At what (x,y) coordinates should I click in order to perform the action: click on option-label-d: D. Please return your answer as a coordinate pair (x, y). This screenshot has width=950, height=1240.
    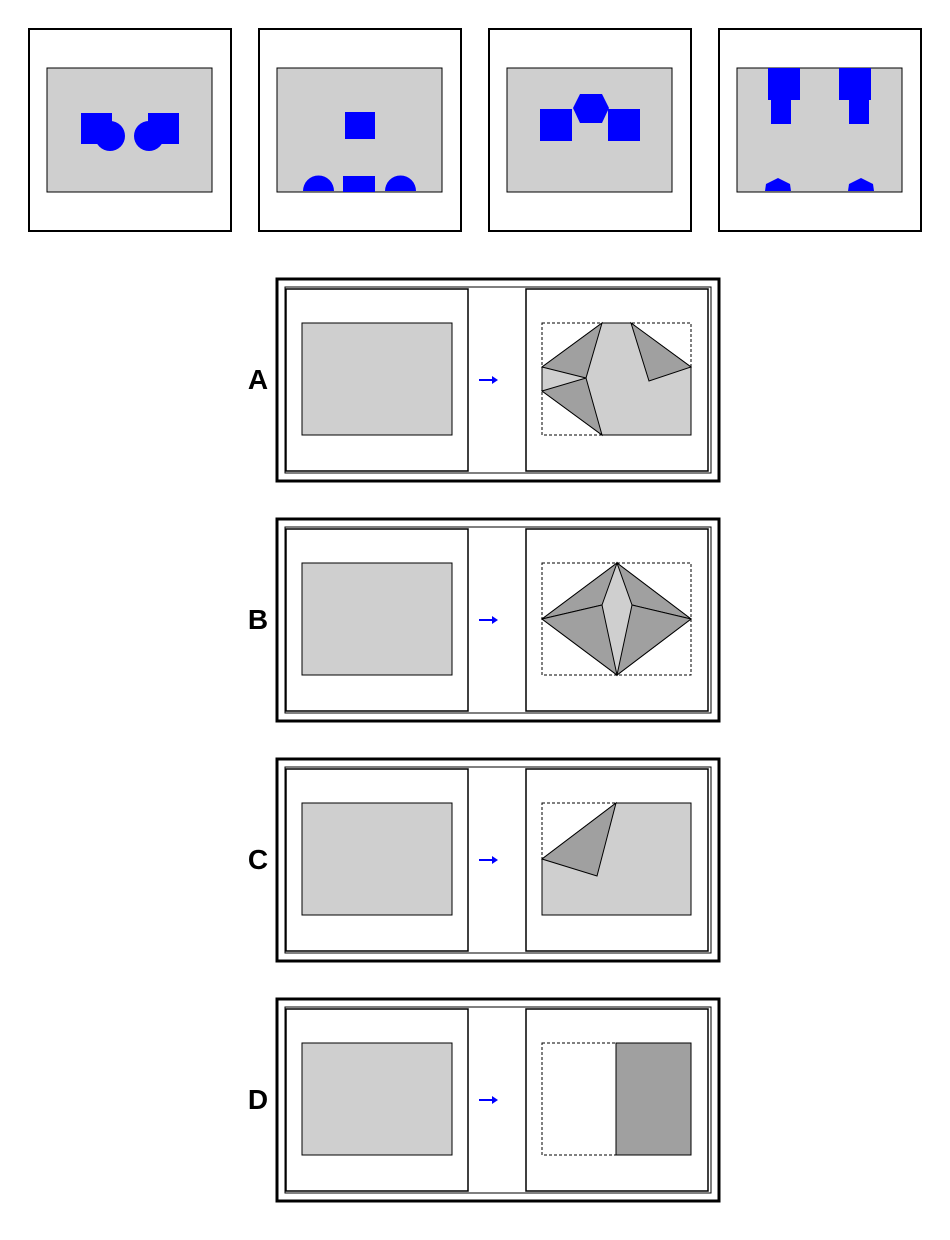
    Looking at the image, I should click on (258, 1099).